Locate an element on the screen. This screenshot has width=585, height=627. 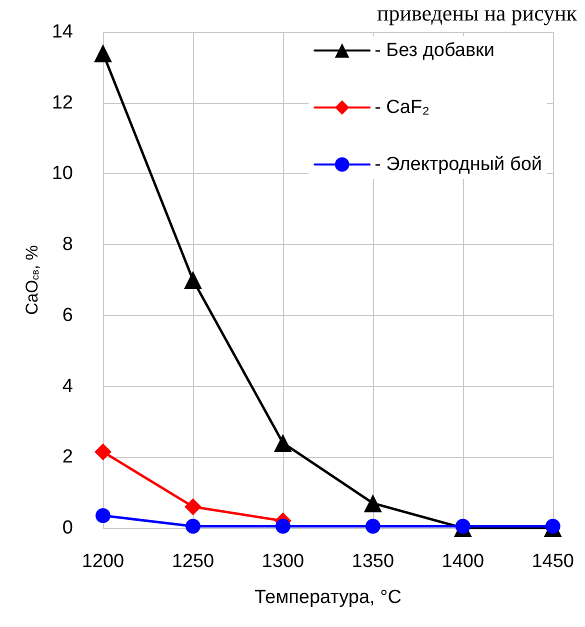
text: приведены на рисунк is located at coordinates (477, 13).